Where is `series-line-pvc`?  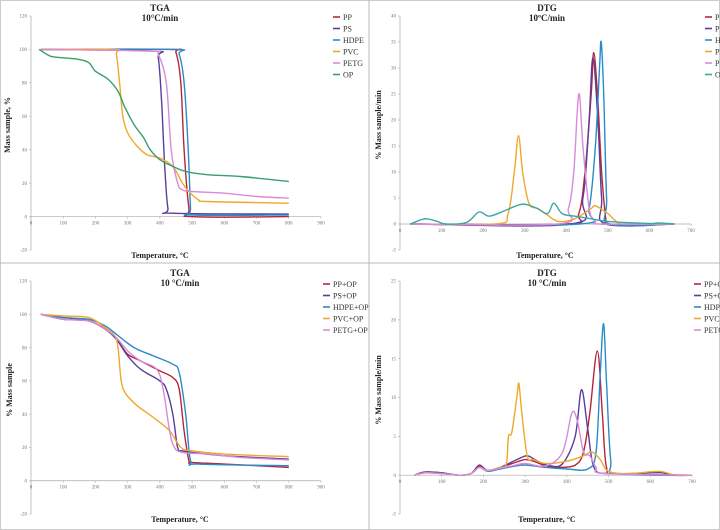 series-line-pvc is located at coordinates (164, 126).